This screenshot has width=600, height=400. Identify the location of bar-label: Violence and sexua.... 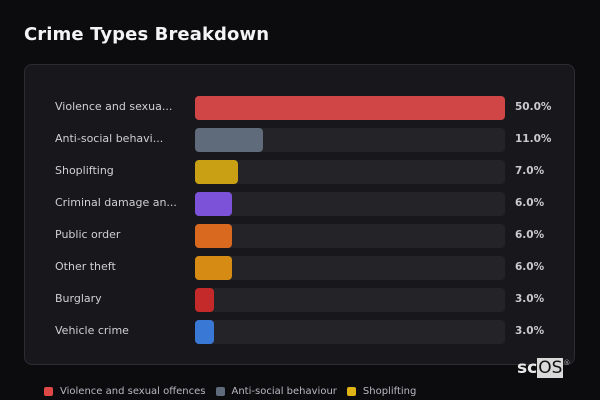
(114, 106).